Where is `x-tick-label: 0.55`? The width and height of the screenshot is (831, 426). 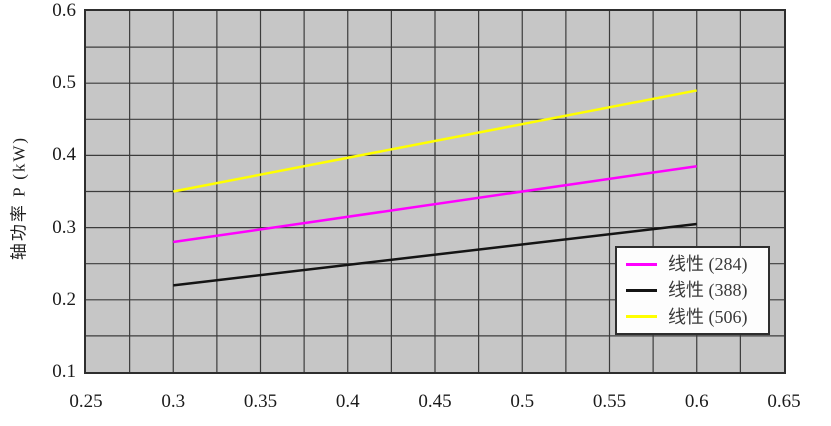 x-tick-label: 0.55 is located at coordinates (609, 401).